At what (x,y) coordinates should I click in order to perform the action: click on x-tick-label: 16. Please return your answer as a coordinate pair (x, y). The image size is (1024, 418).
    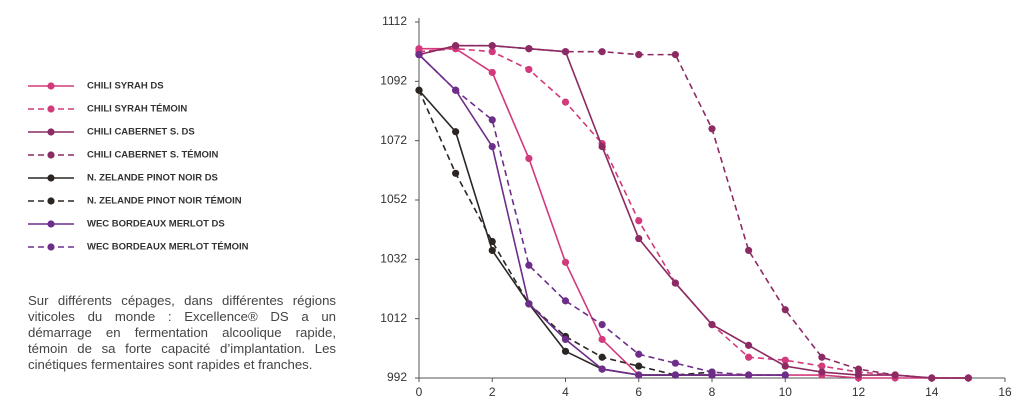
    Looking at the image, I should click on (1005, 392).